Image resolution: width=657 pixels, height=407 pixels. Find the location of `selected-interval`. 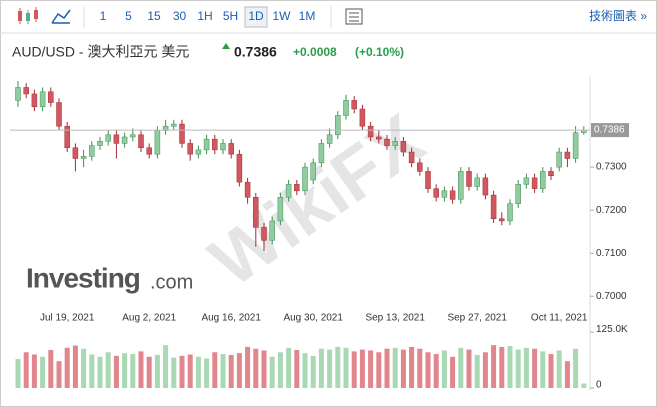

selected-interval is located at coordinates (256, 17).